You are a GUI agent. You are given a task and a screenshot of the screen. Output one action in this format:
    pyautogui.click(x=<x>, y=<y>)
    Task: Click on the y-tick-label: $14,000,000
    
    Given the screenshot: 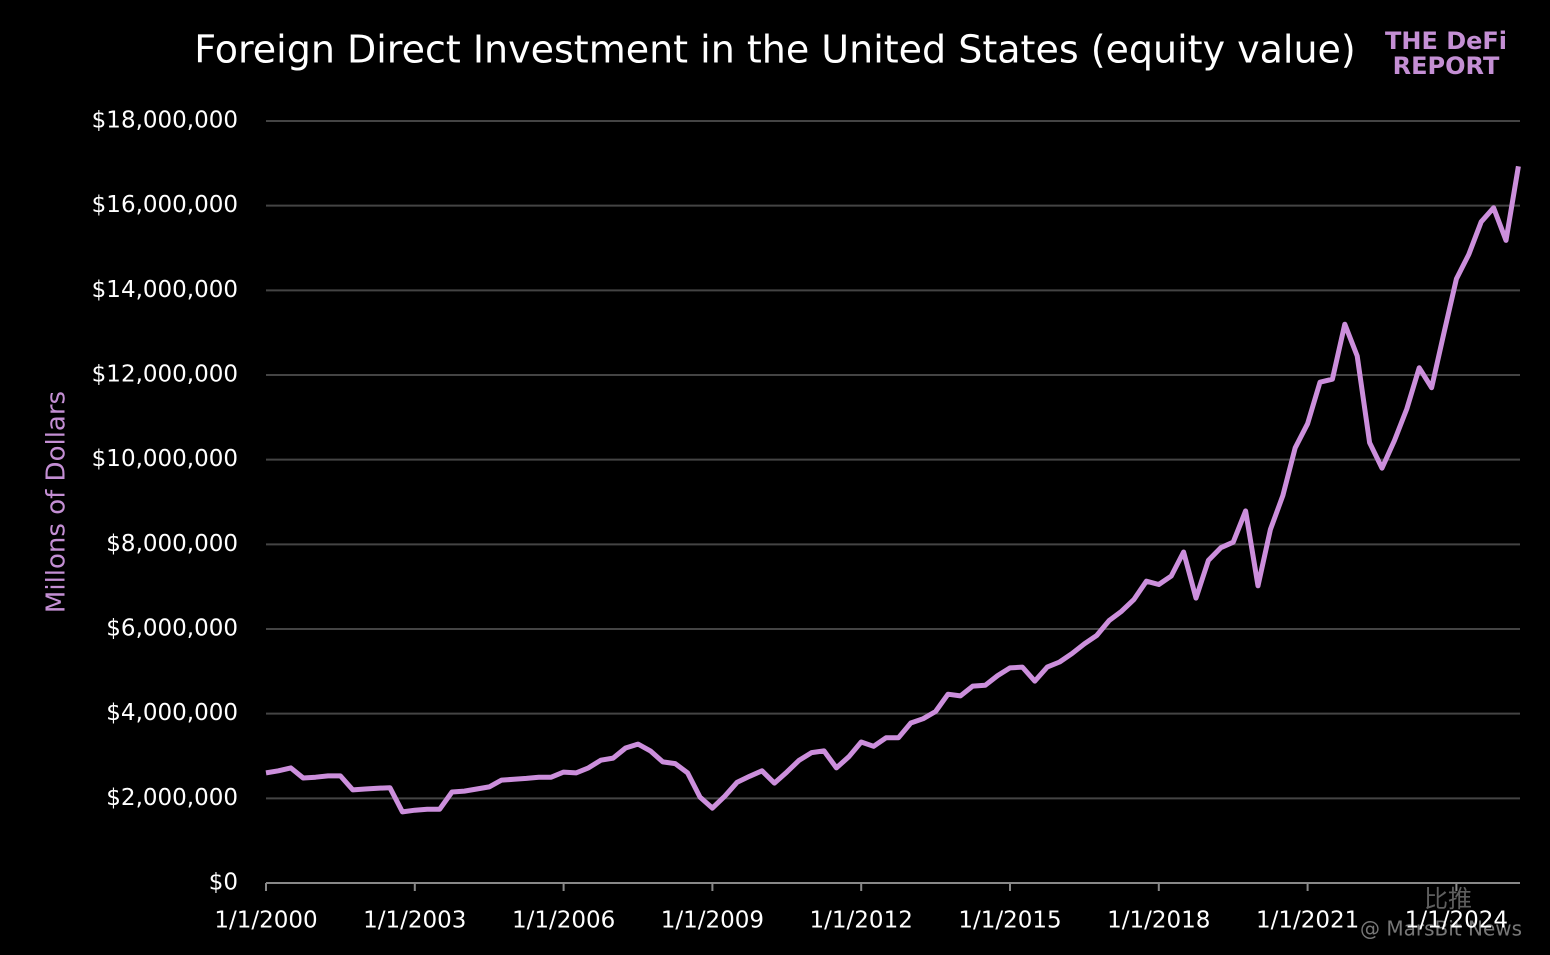 What is the action you would take?
    pyautogui.click(x=165, y=290)
    